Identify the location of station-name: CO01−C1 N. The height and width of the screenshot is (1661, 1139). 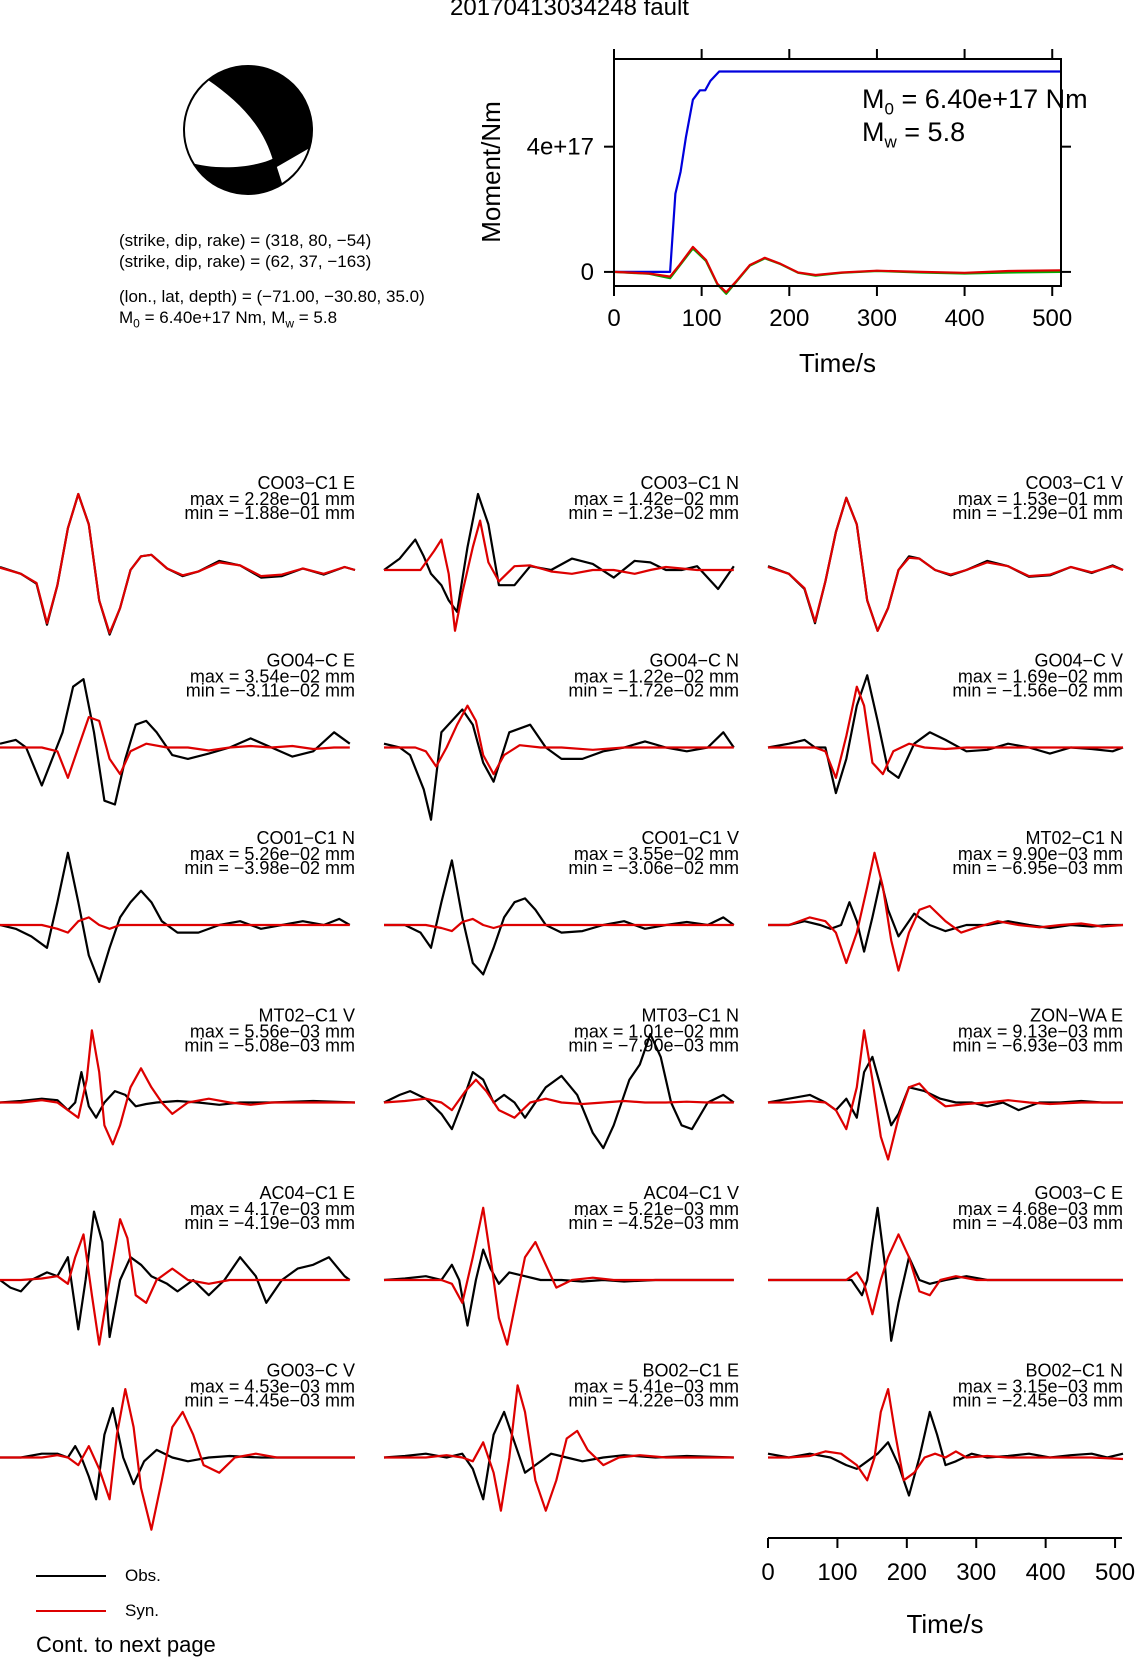
(305, 838).